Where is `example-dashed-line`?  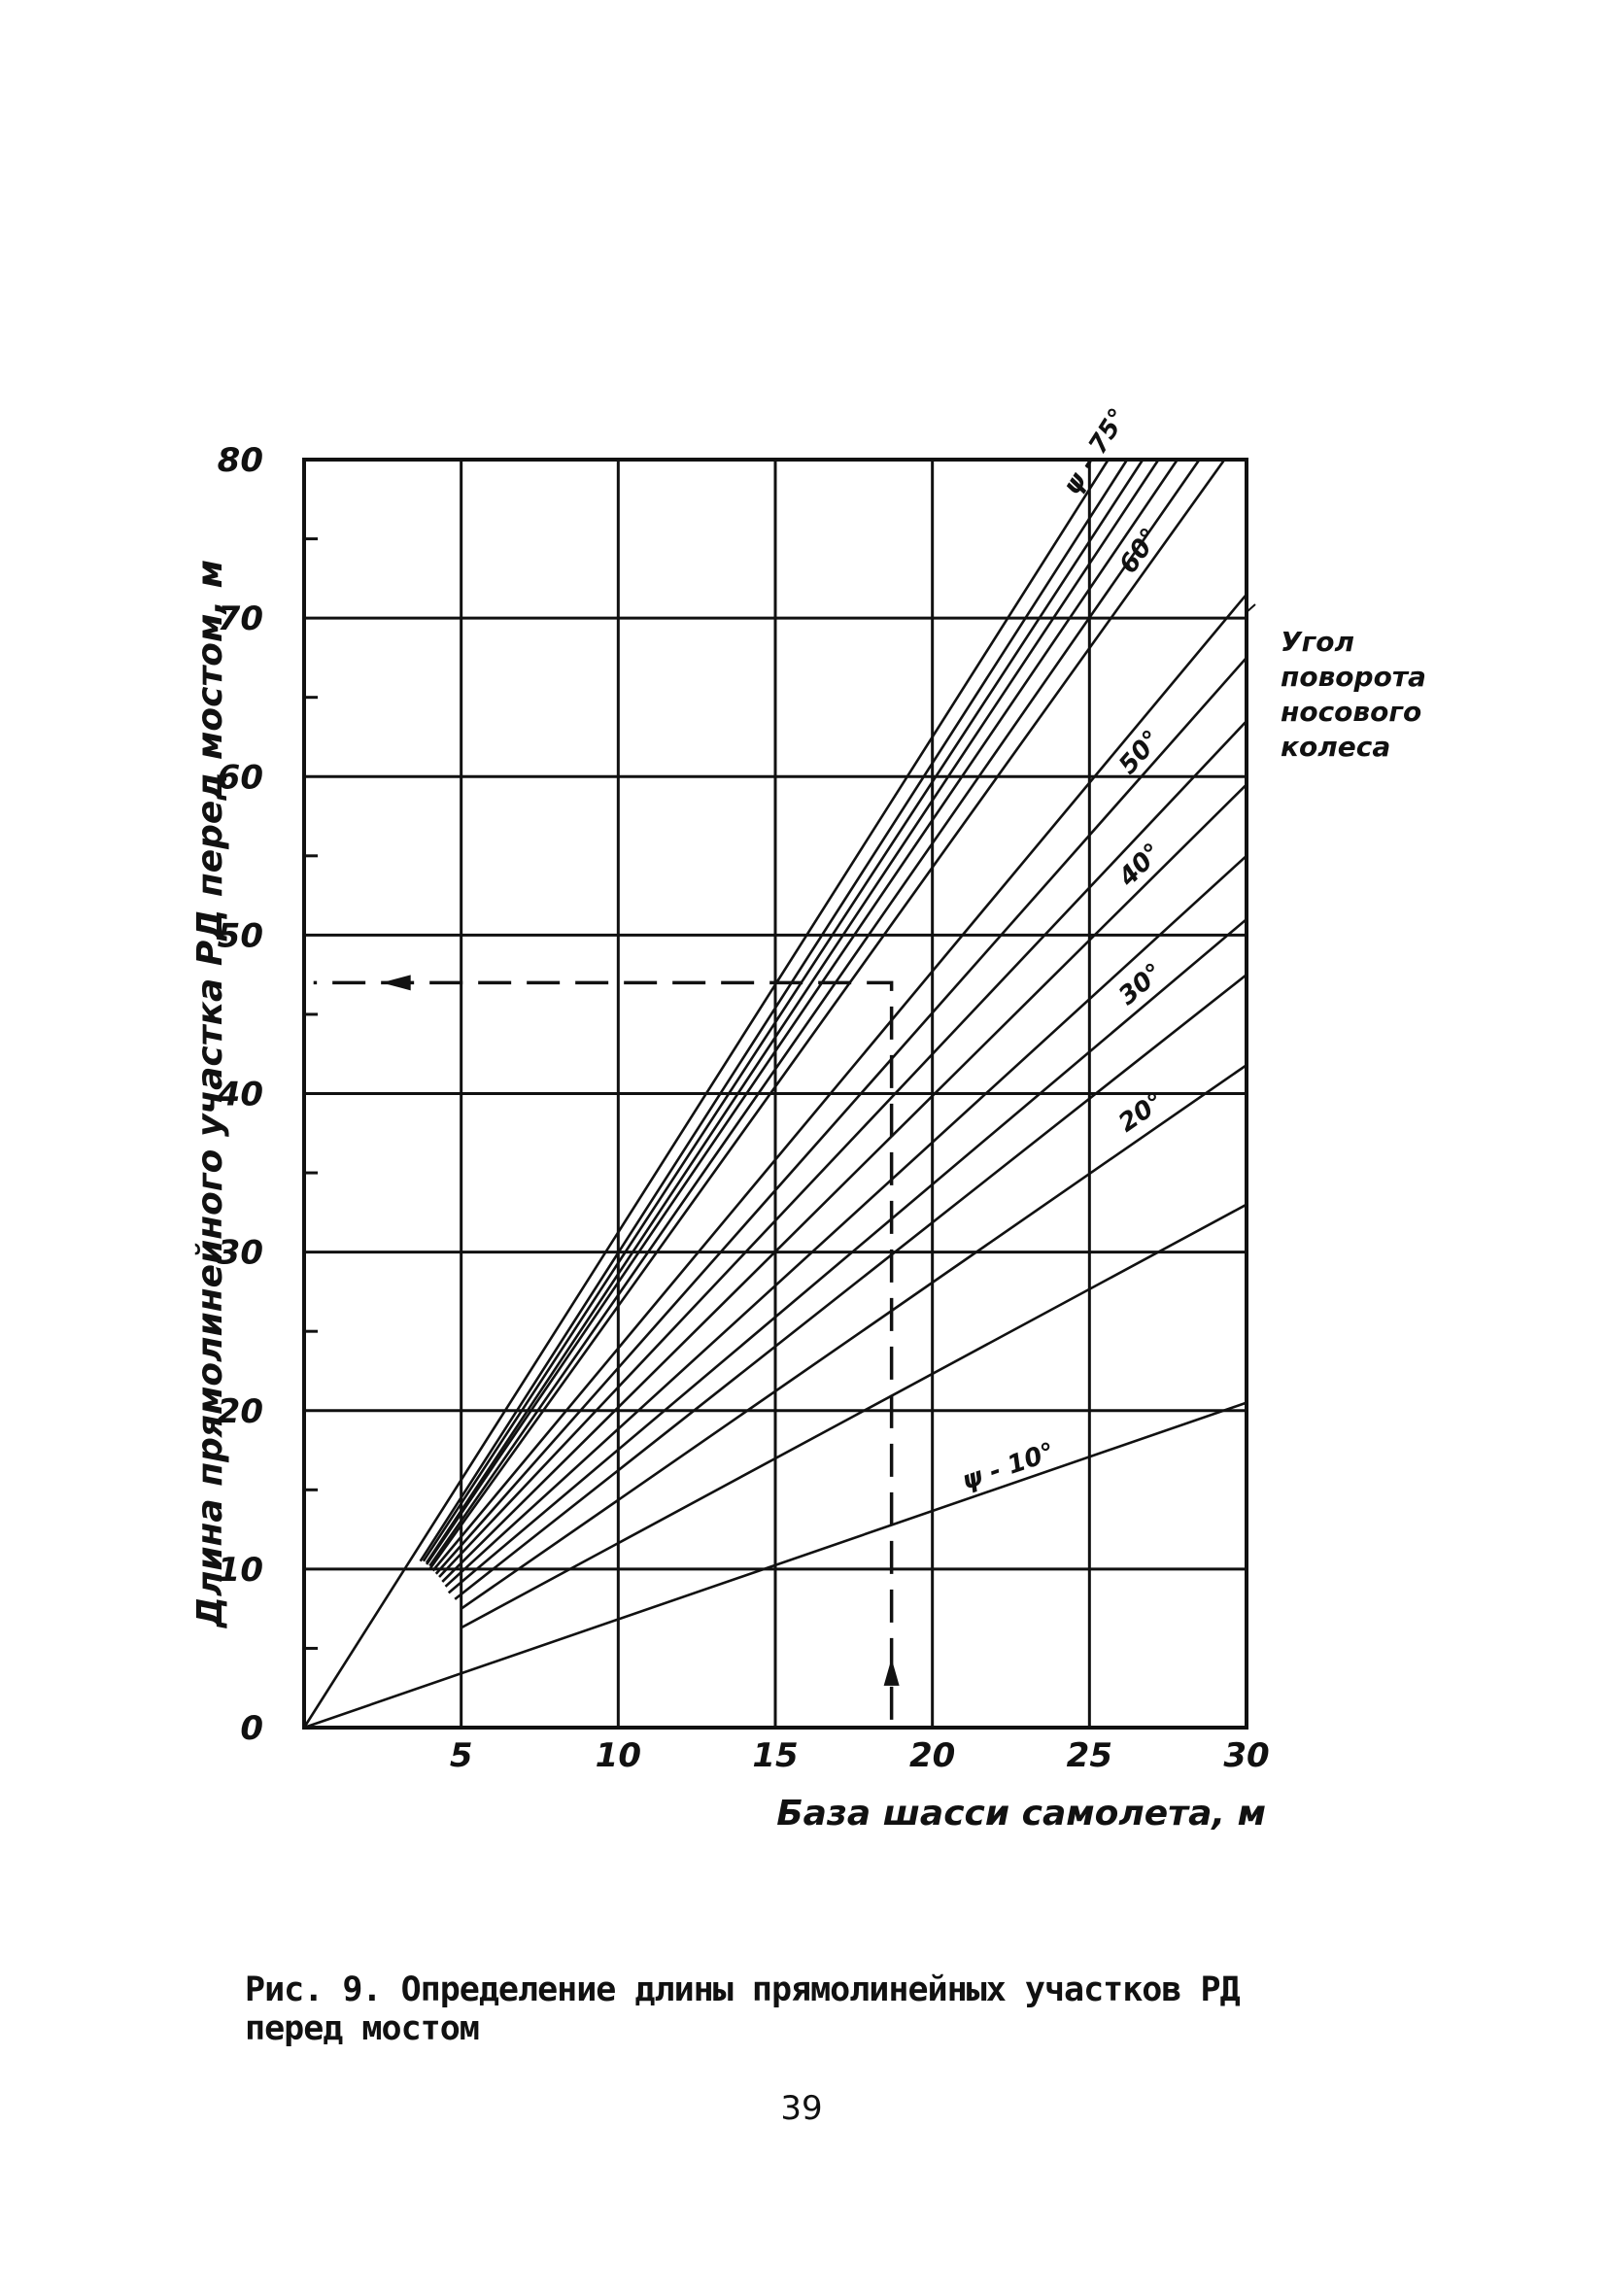
example-dashed-line is located at coordinates (603, 1350).